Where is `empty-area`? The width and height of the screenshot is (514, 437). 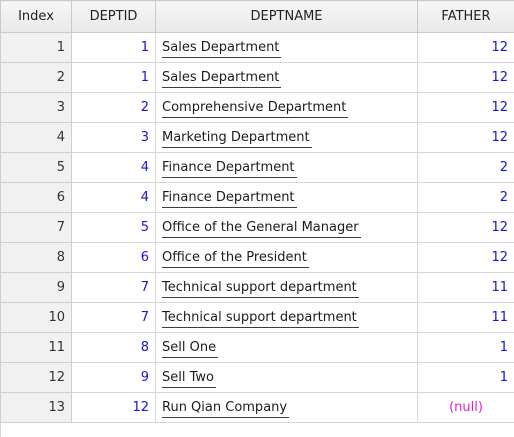
empty-area is located at coordinates (257, 430).